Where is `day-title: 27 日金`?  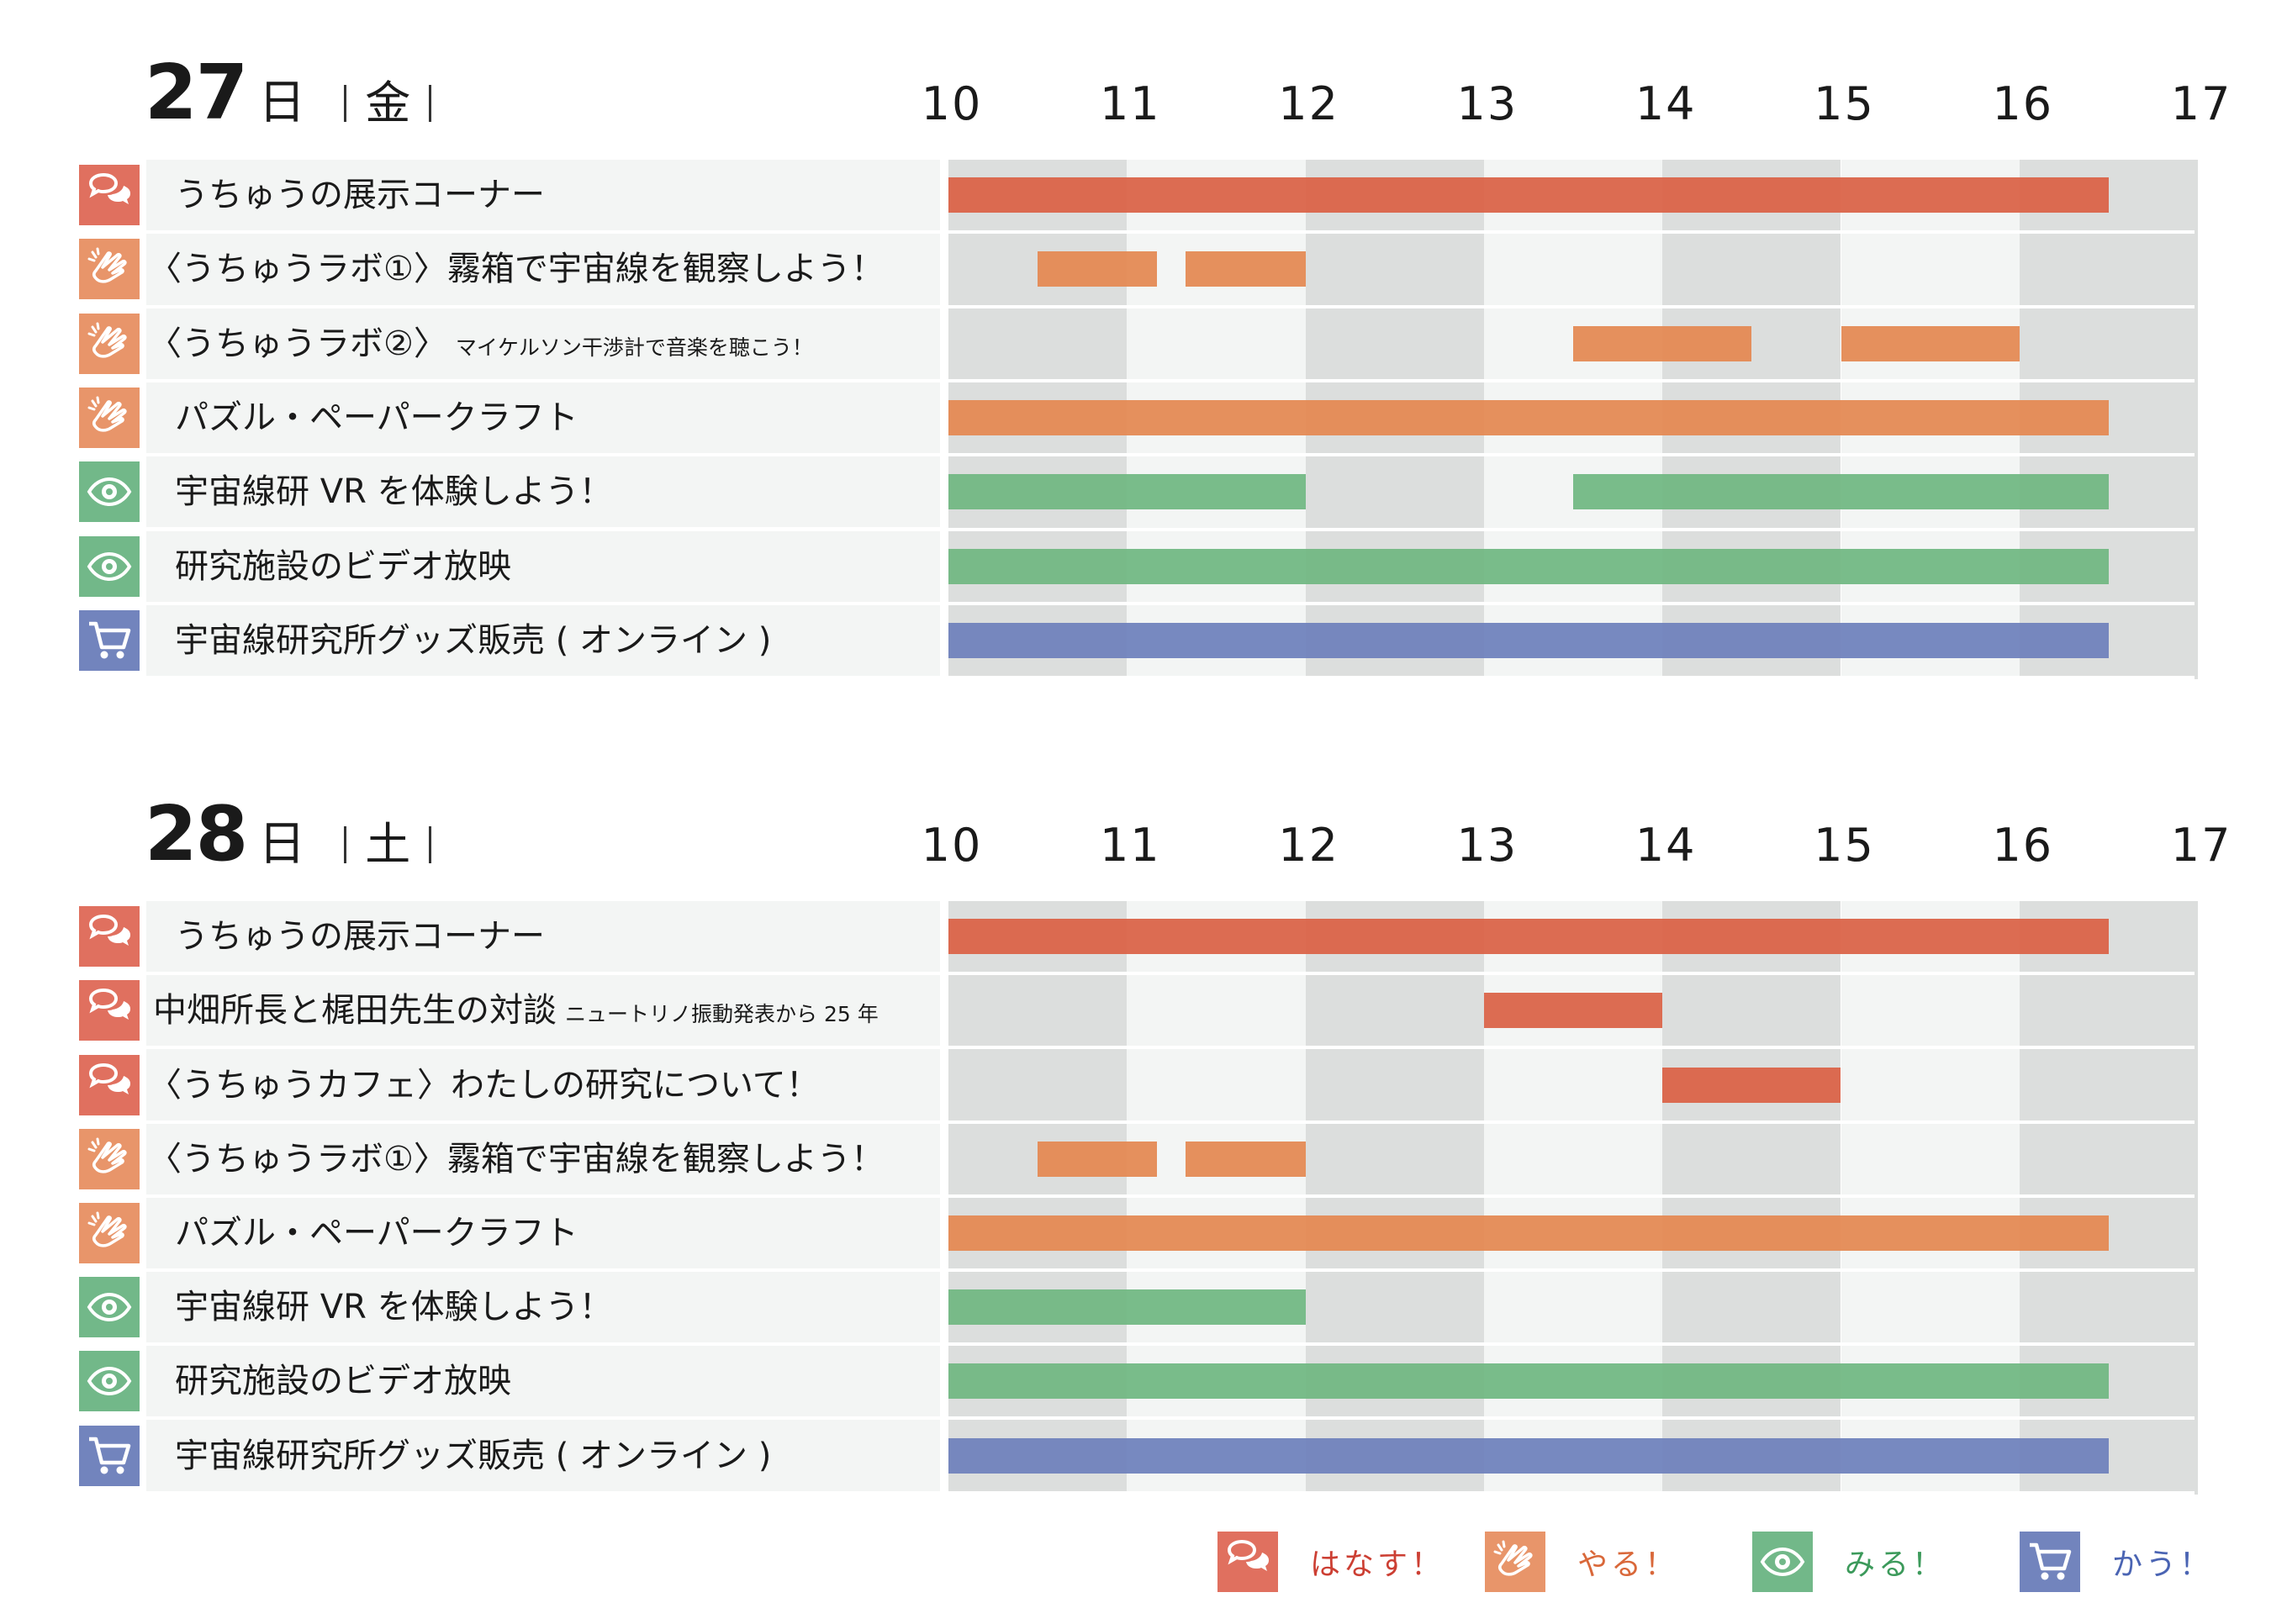
day-title: 27 日金 is located at coordinates (288, 95).